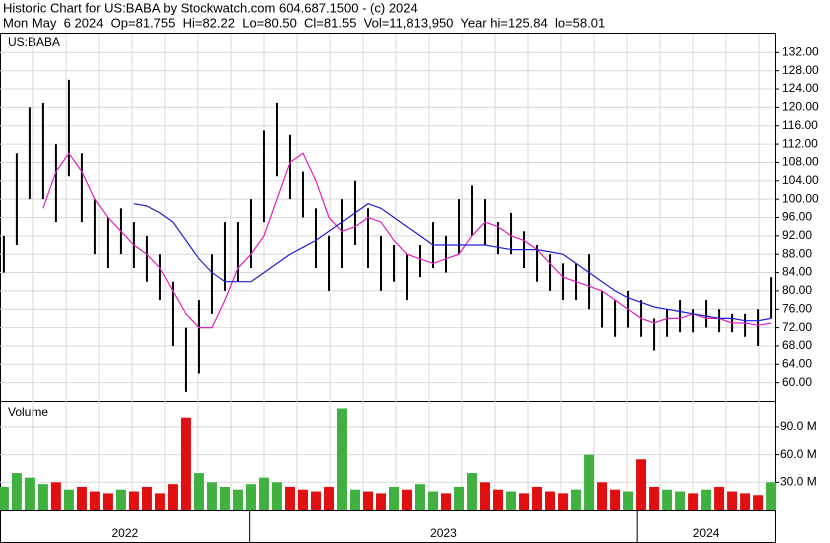 The width and height of the screenshot is (830, 543). What do you see at coordinates (797, 363) in the screenshot?
I see `y-tick-label: 64.00` at bounding box center [797, 363].